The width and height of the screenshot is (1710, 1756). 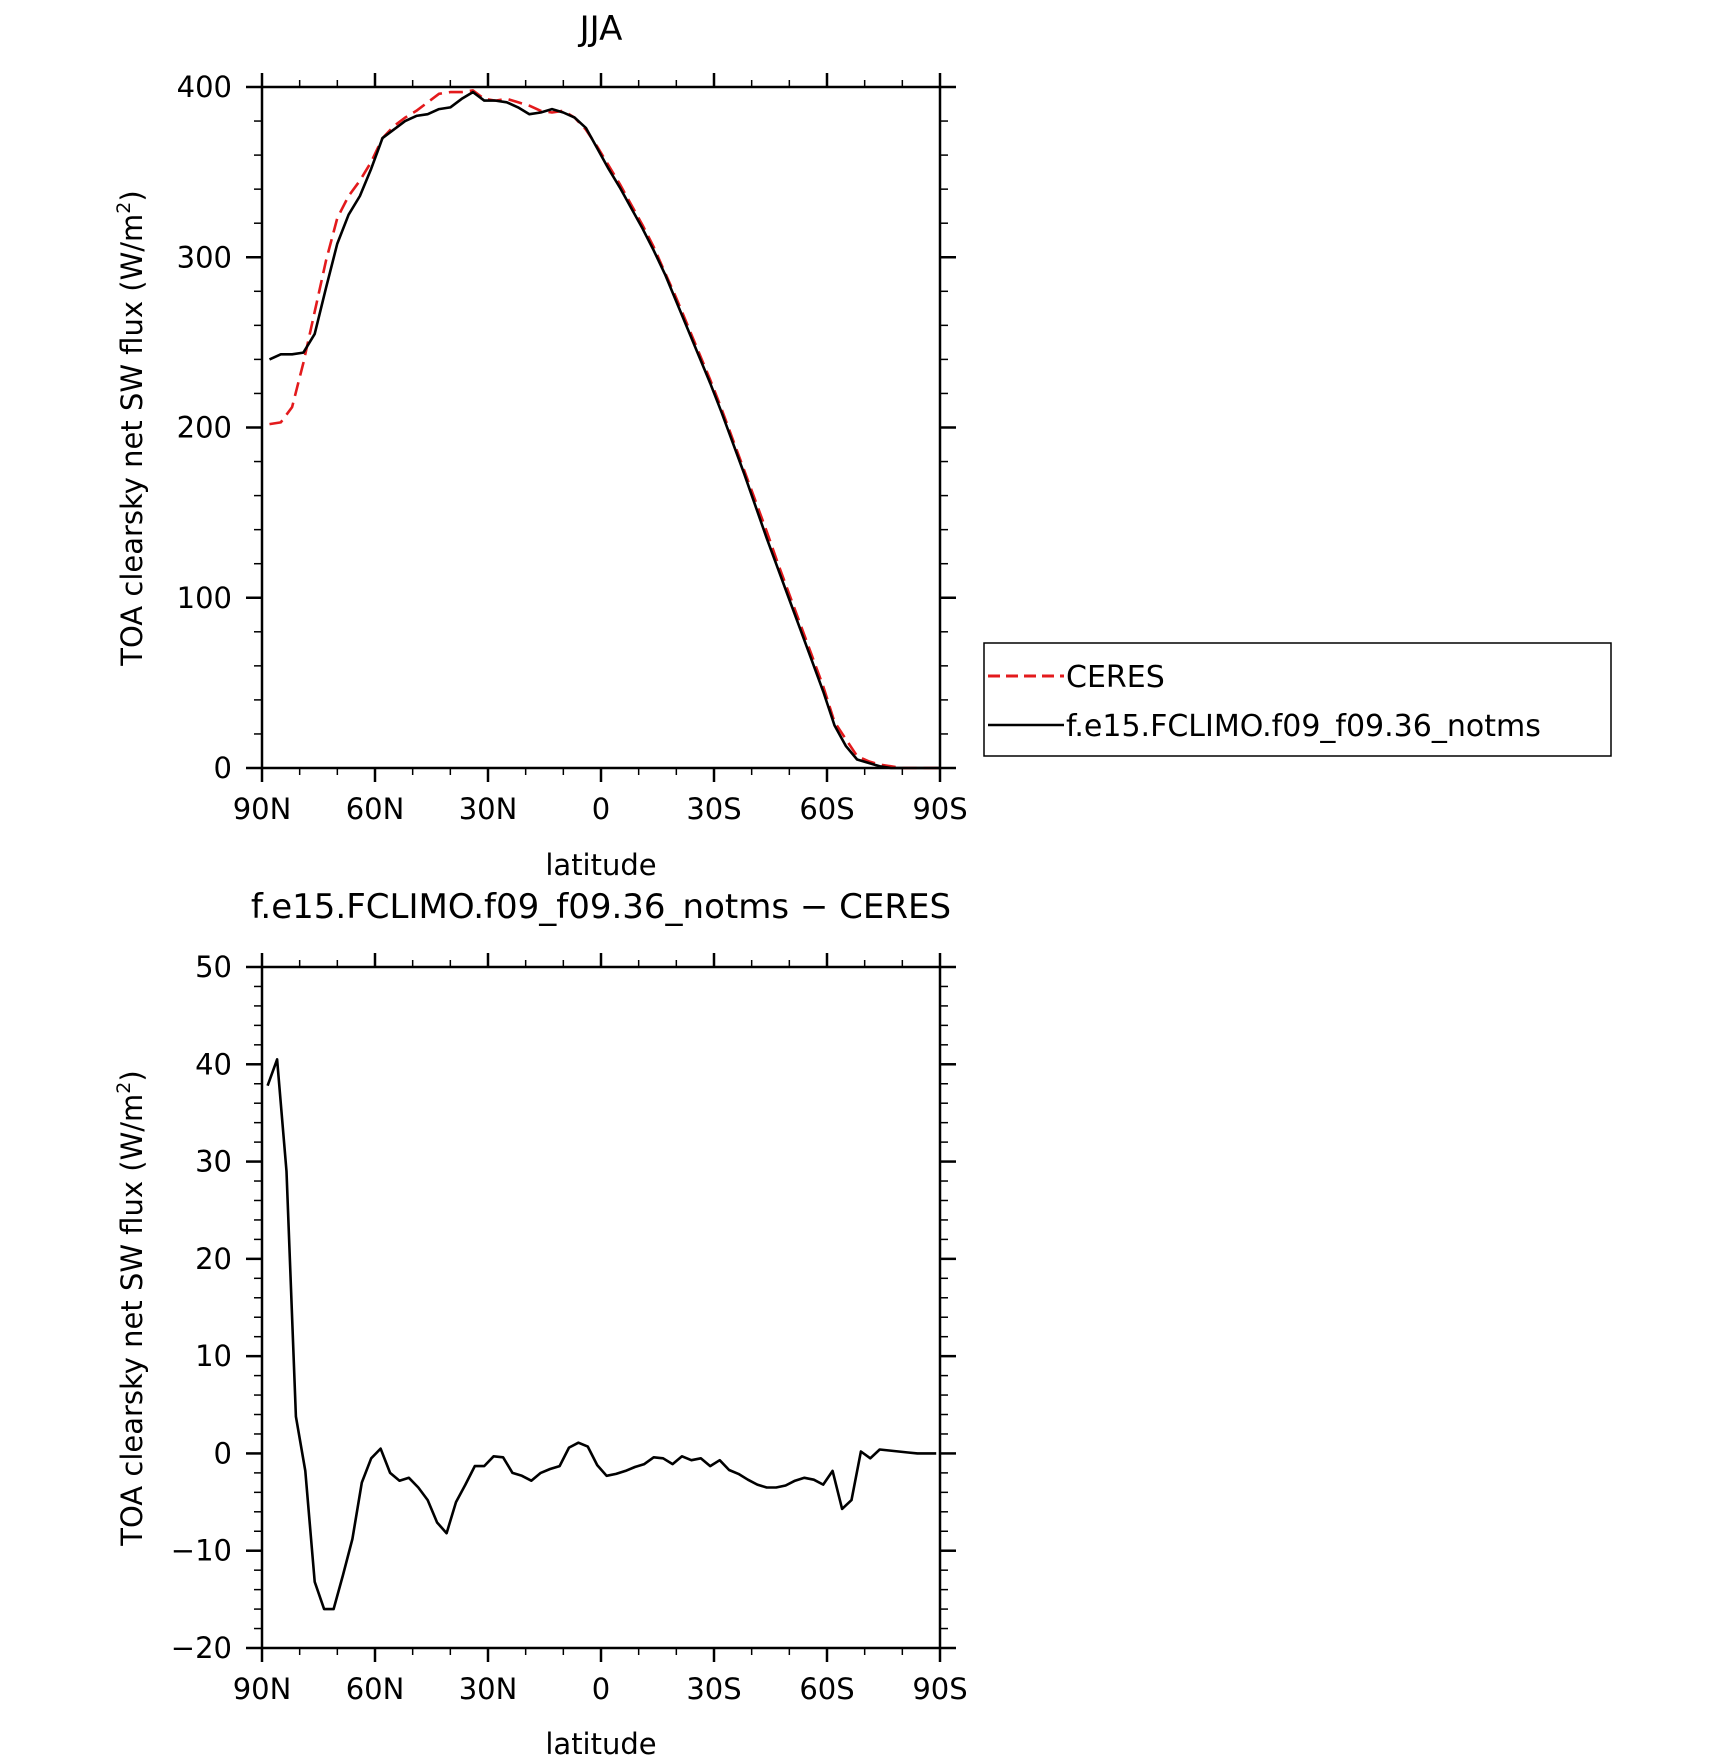 What do you see at coordinates (201, 1648) in the screenshot?
I see `y-tick-label: −20` at bounding box center [201, 1648].